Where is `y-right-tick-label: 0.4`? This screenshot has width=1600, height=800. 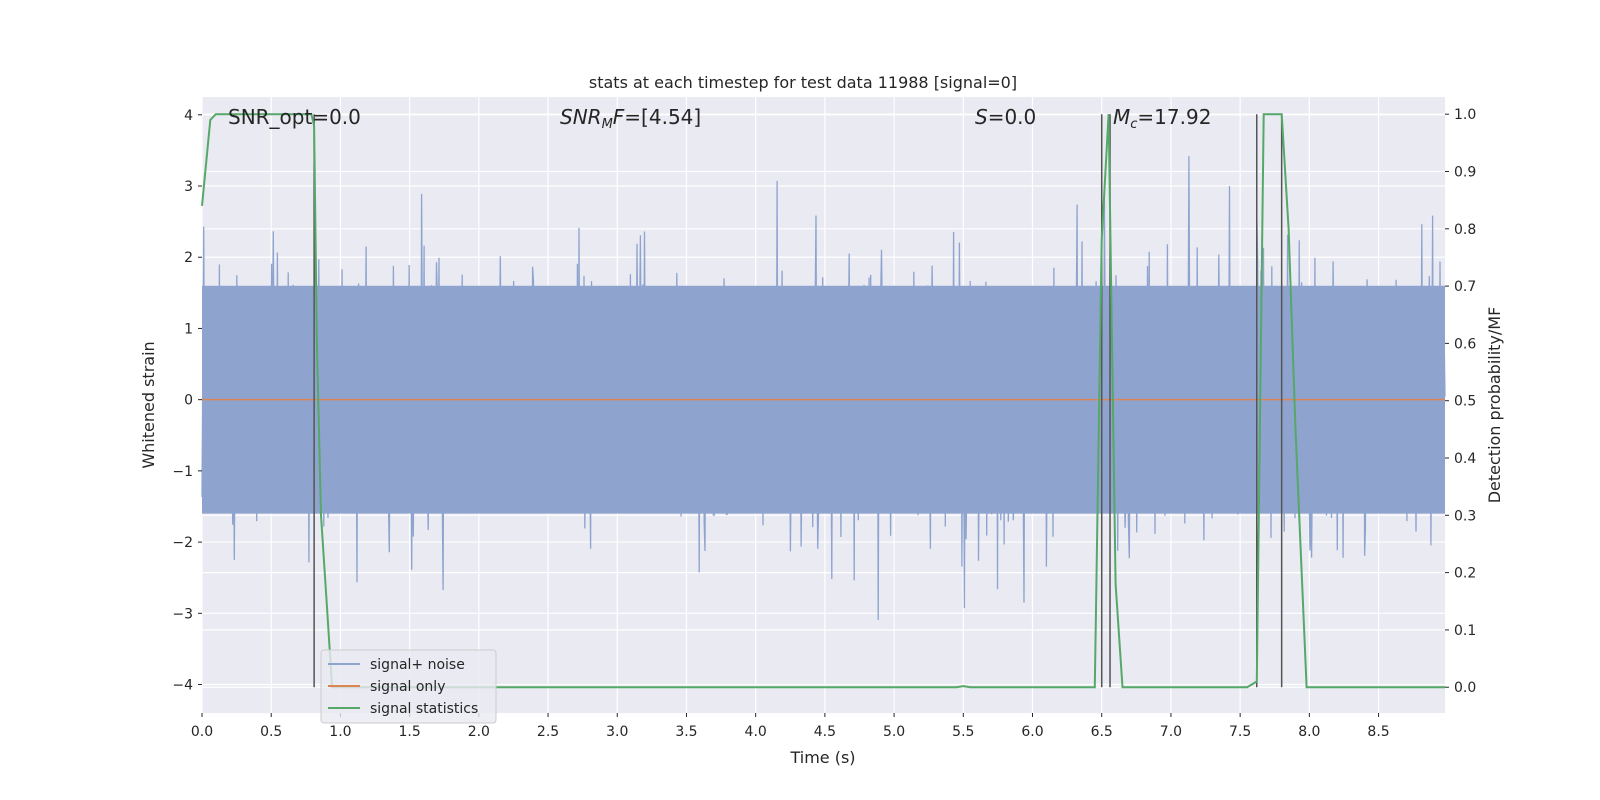 y-right-tick-label: 0.4 is located at coordinates (1465, 459).